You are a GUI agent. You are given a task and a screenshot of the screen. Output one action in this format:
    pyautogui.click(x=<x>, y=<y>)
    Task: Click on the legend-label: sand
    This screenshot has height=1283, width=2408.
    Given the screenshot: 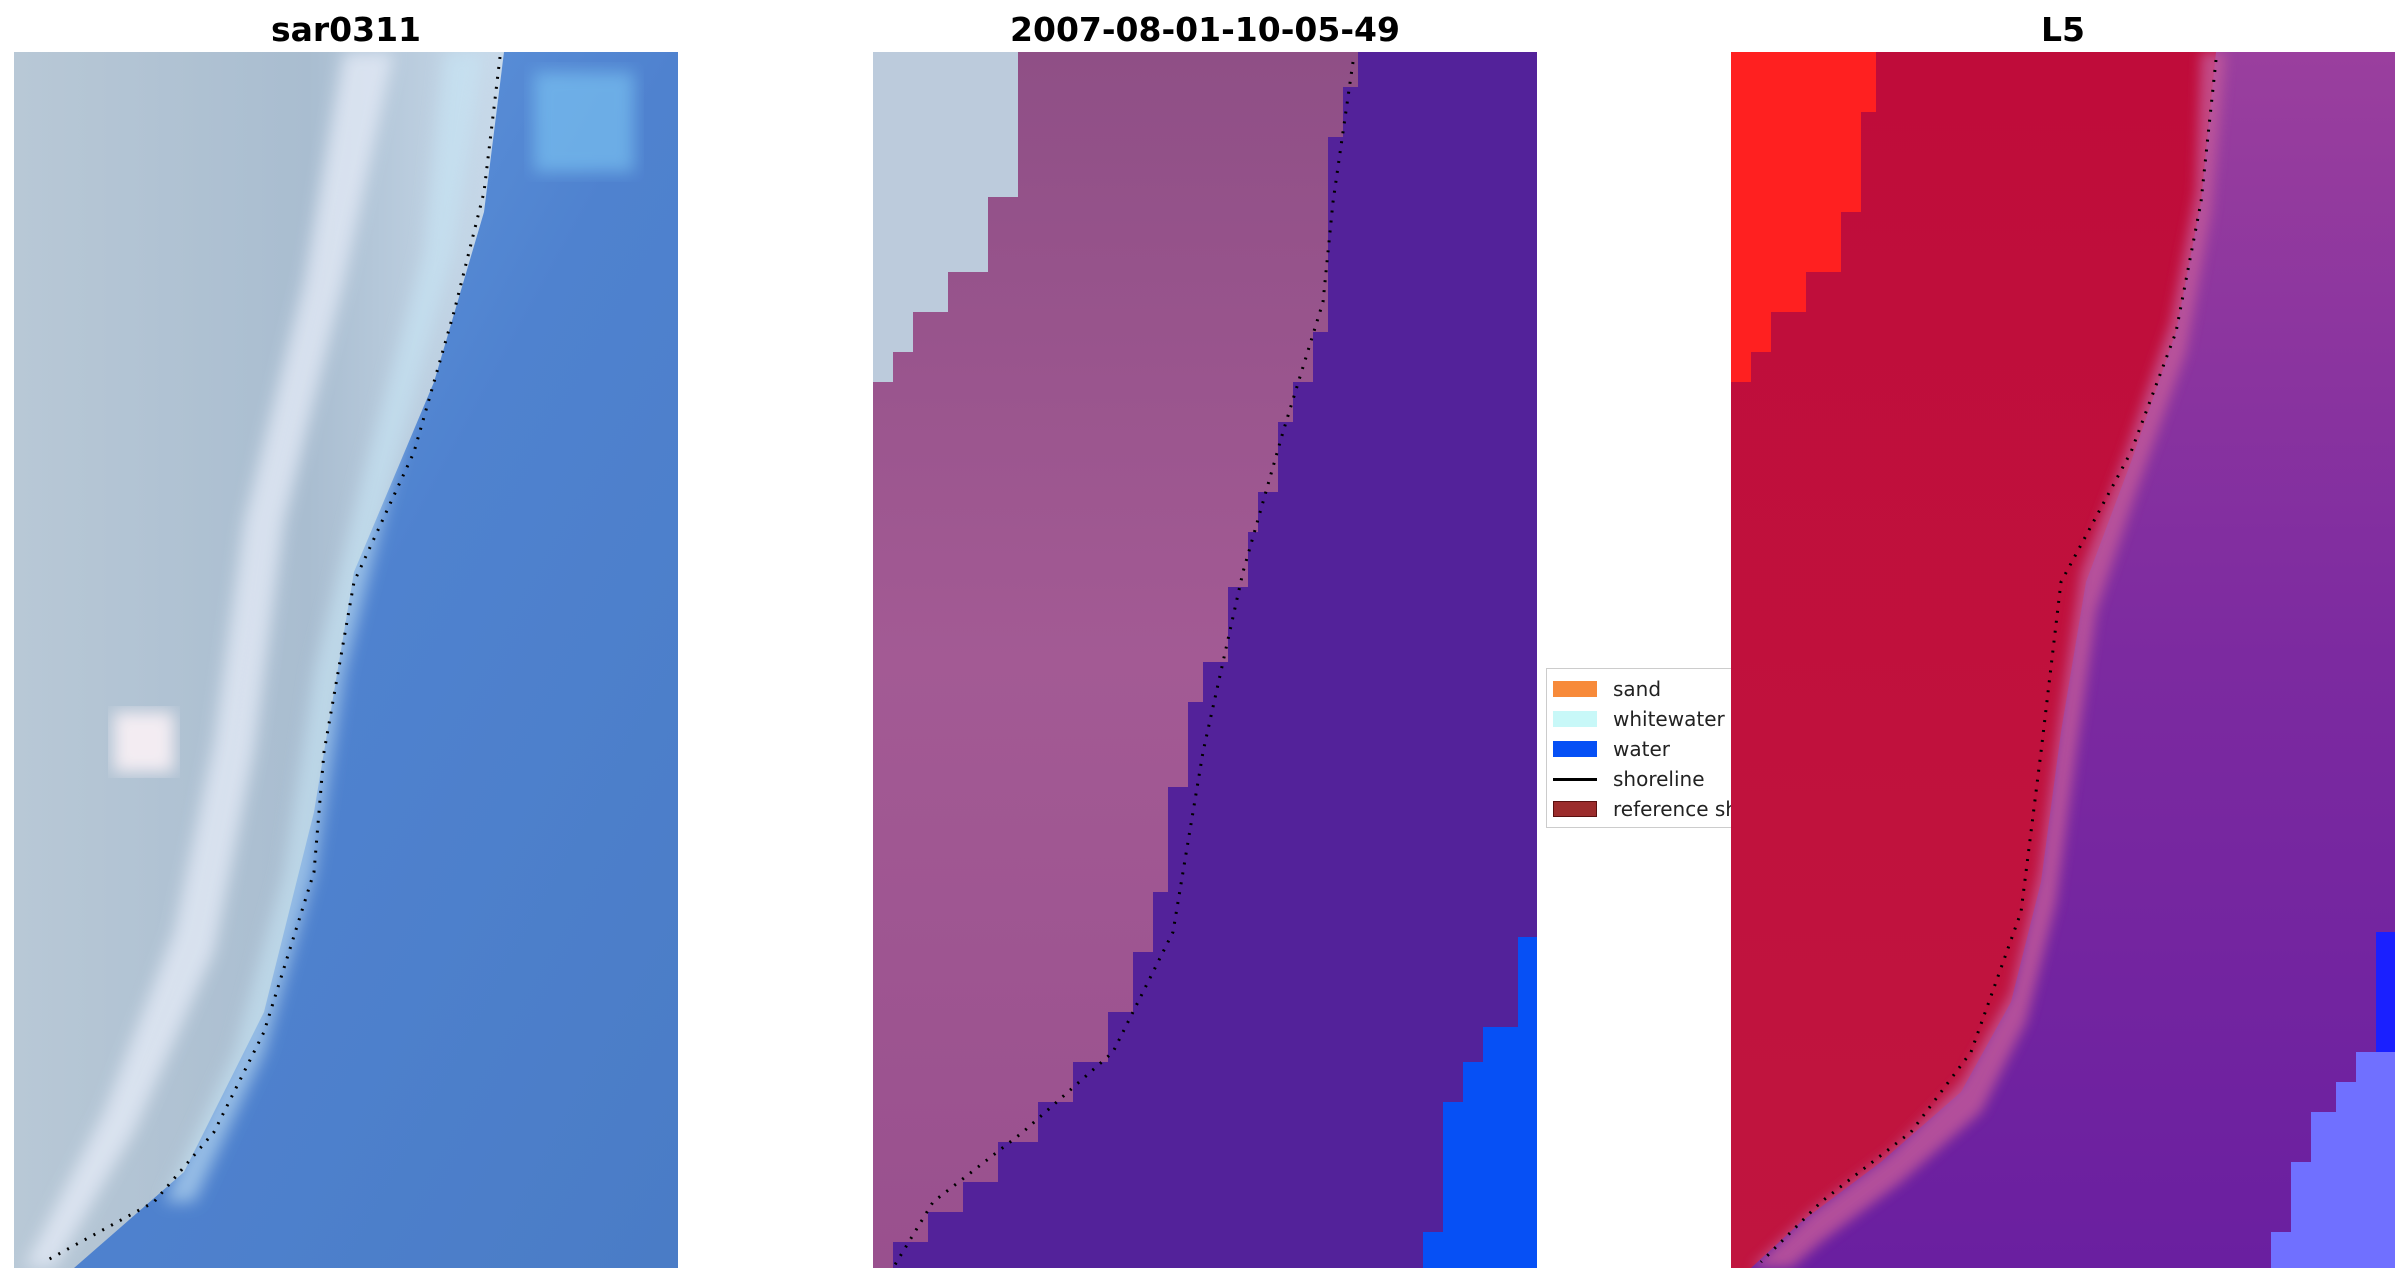 What is the action you would take?
    pyautogui.click(x=1637, y=689)
    